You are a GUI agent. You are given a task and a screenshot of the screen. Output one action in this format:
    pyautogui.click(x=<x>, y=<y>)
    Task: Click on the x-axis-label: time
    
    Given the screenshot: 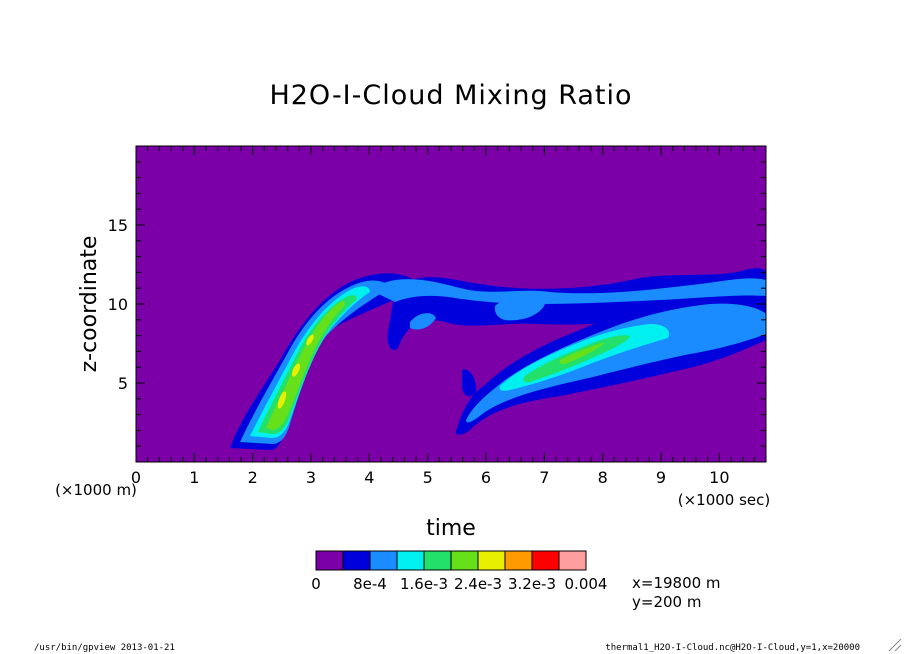 What is the action you would take?
    pyautogui.click(x=451, y=528)
    